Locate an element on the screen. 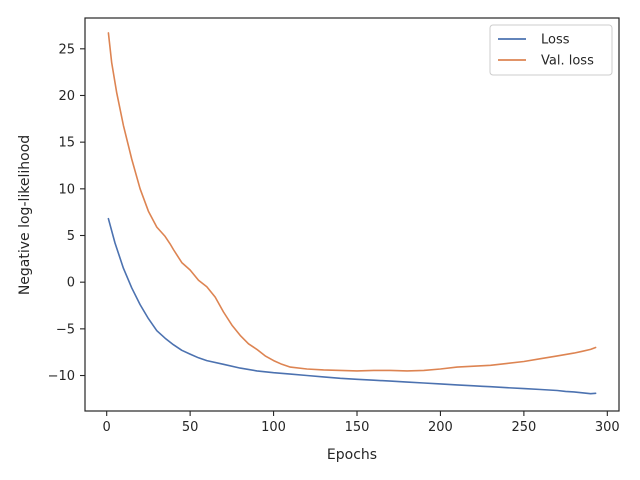 The width and height of the screenshot is (640, 480). x-tick-label: 200 is located at coordinates (440, 427).